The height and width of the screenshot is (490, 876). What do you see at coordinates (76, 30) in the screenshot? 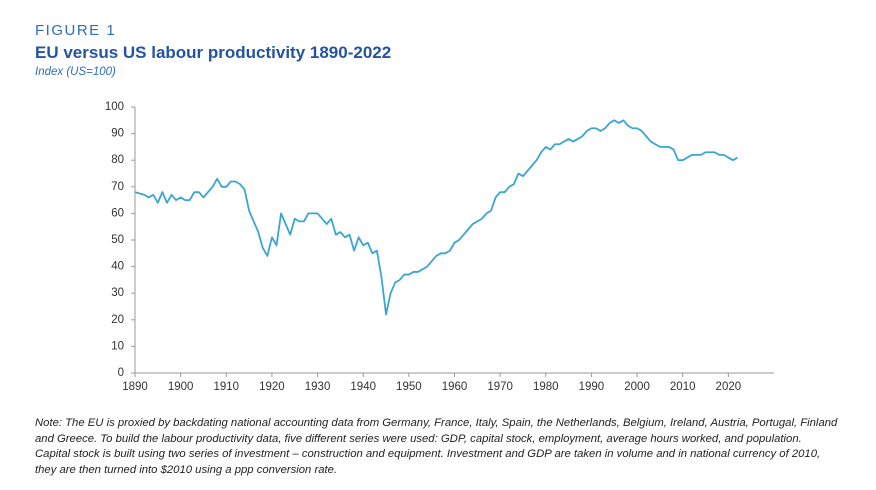
I see `figure-label: FIGURE 1` at bounding box center [76, 30].